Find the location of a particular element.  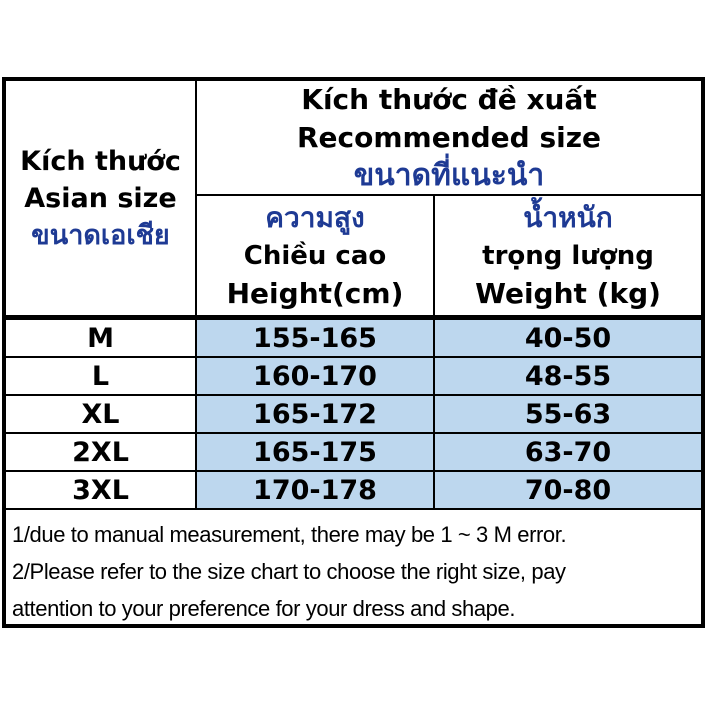

height-cell: 165-172 is located at coordinates (316, 415).